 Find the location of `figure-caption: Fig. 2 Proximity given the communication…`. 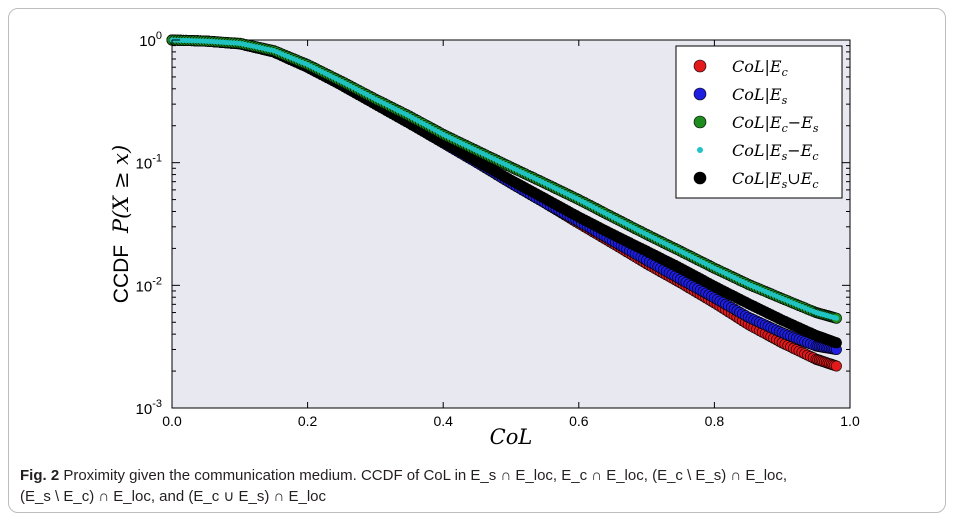

figure-caption: Fig. 2 Proximity given the communication… is located at coordinates (475, 486).